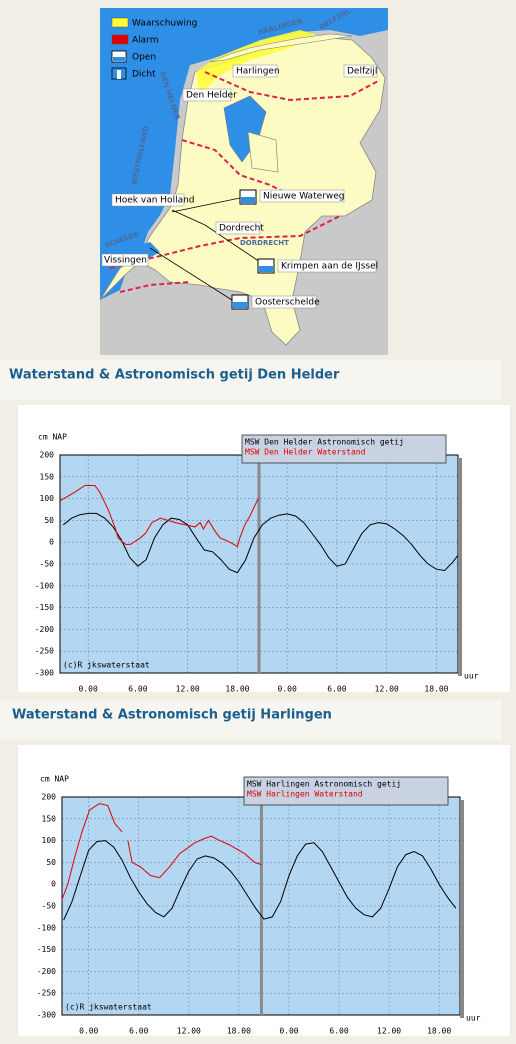 The height and width of the screenshot is (1044, 516). Describe the element at coordinates (144, 58) in the screenshot. I see `legend-label: Open` at that location.